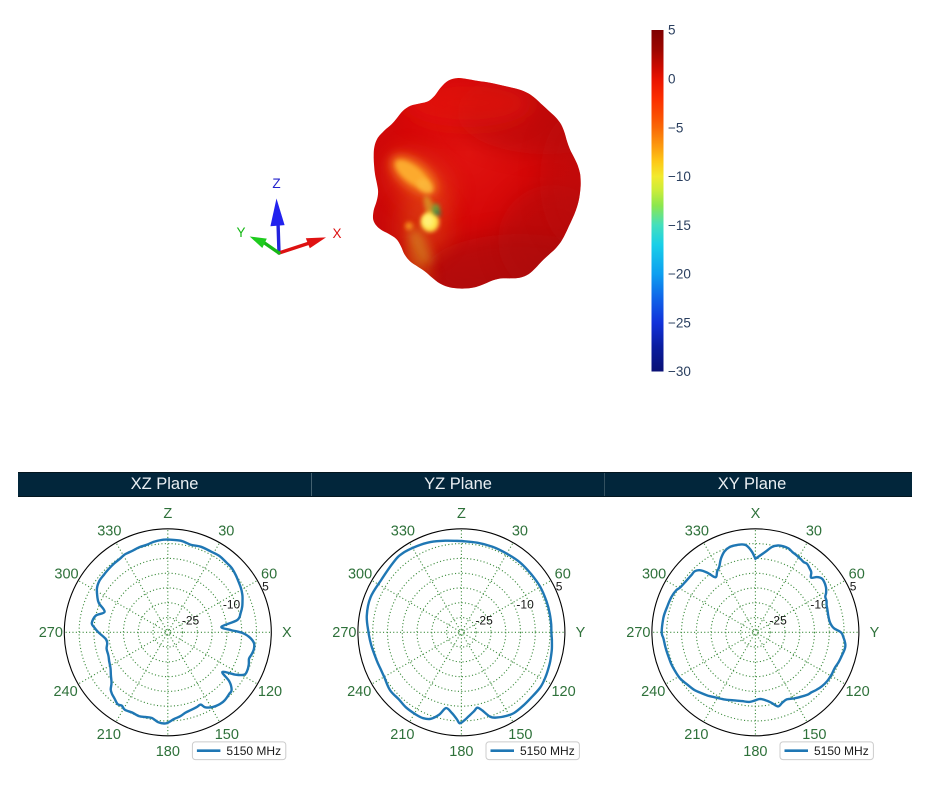 The image size is (930, 786). Describe the element at coordinates (679, 225) in the screenshot. I see `svg-text: −15` at that location.